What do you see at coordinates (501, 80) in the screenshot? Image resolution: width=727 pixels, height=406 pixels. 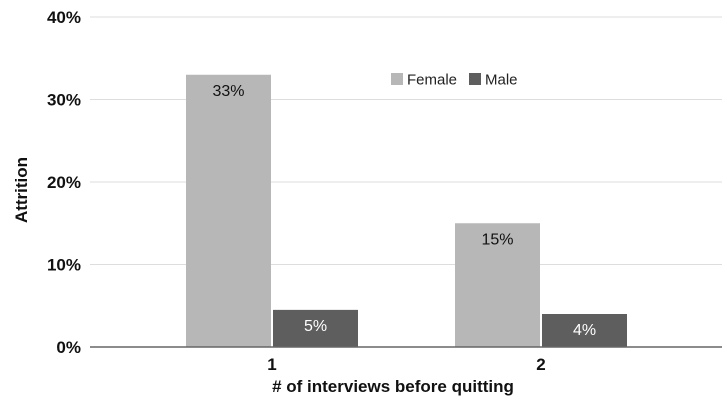 I see `legend-label-male: Male` at bounding box center [501, 80].